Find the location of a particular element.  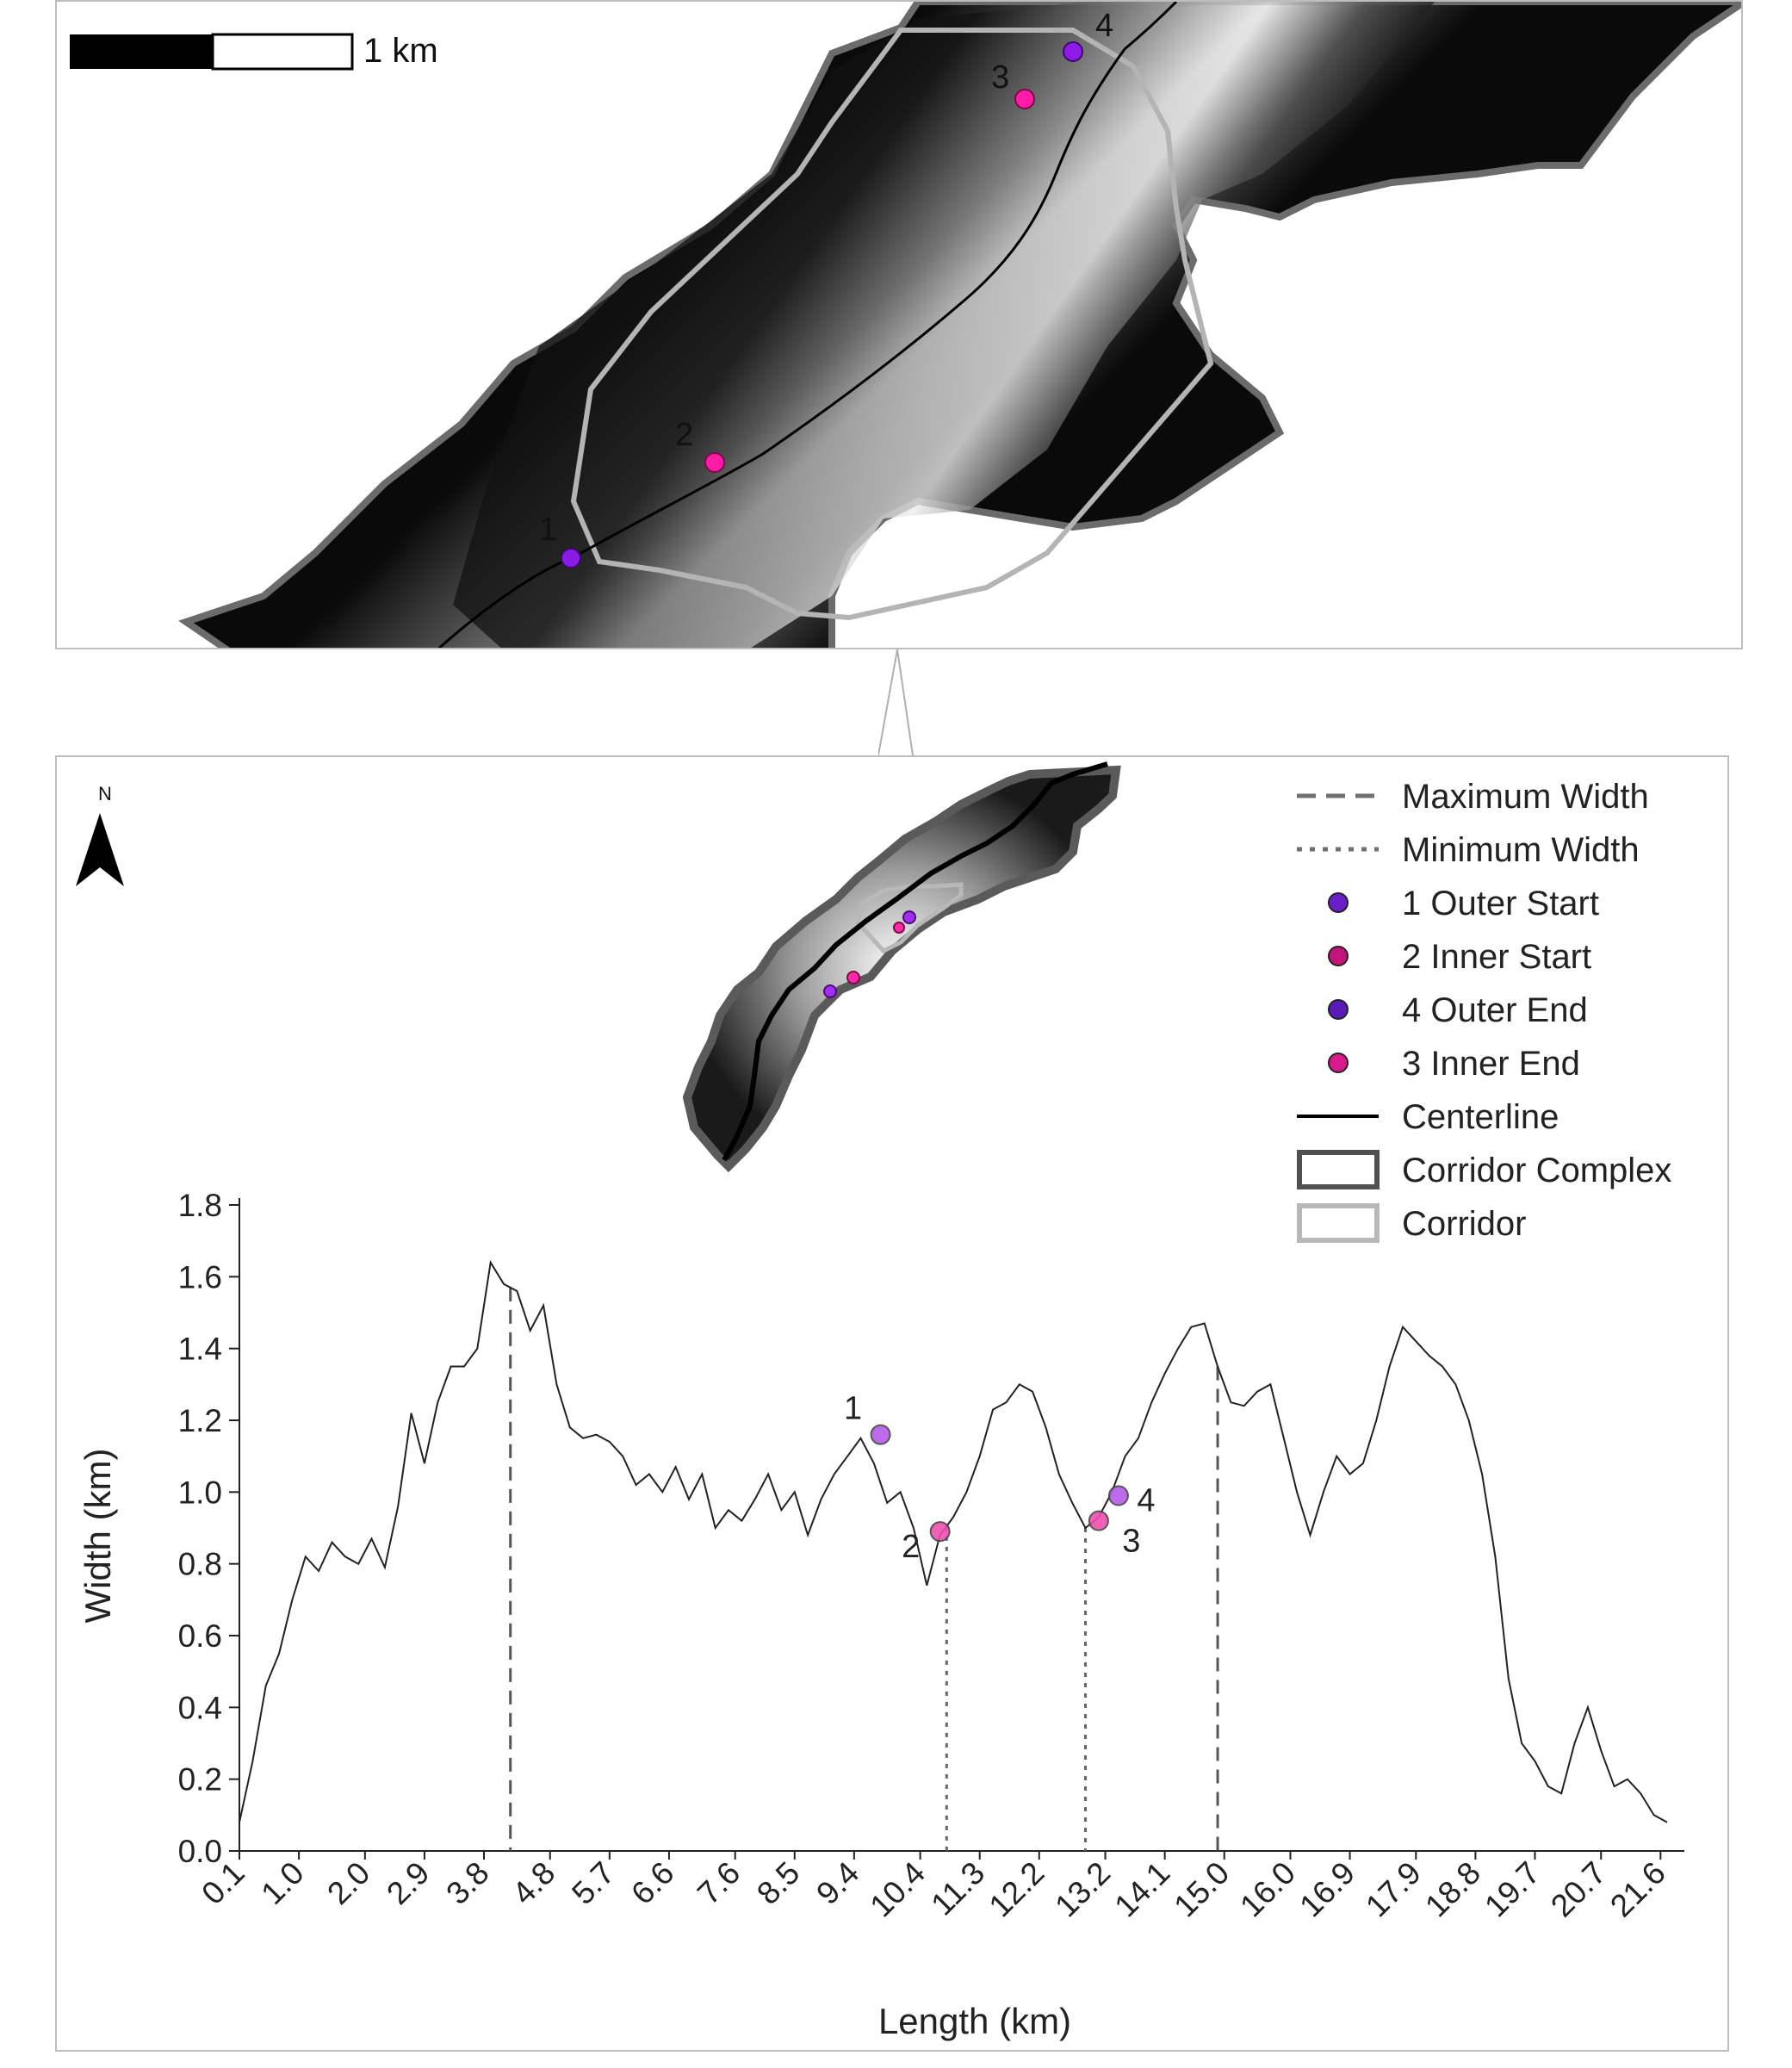

x-tick-label: 20.7 is located at coordinates (1578, 1889).